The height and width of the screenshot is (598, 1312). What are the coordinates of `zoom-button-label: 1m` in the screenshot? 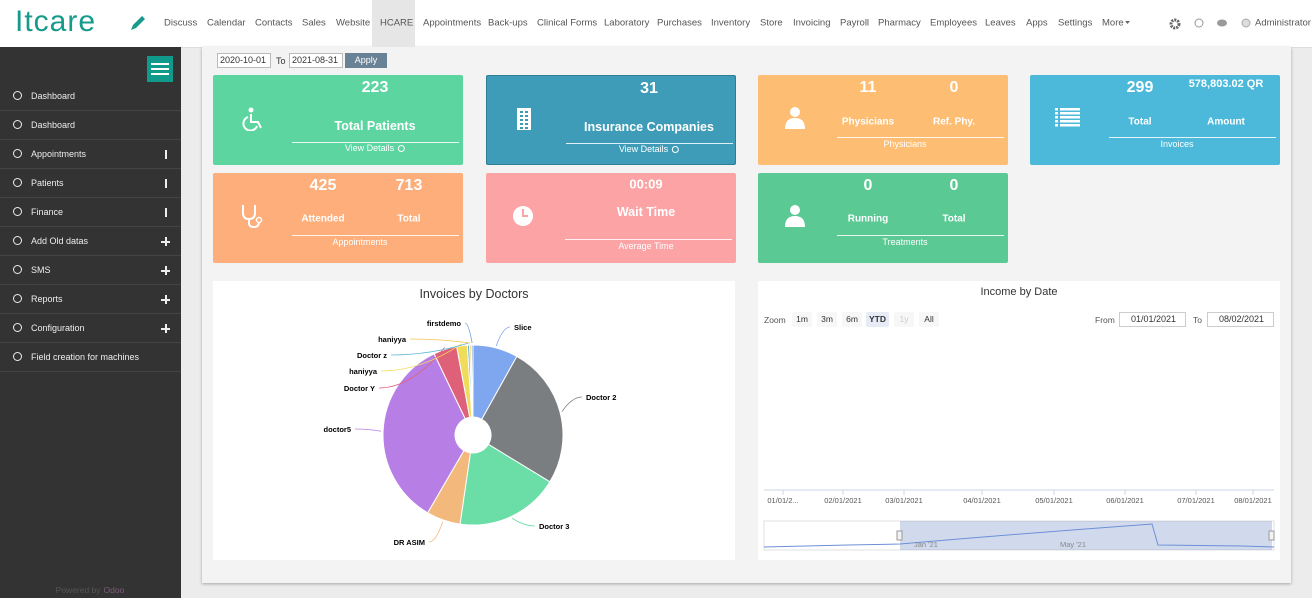 It's located at (802, 319).